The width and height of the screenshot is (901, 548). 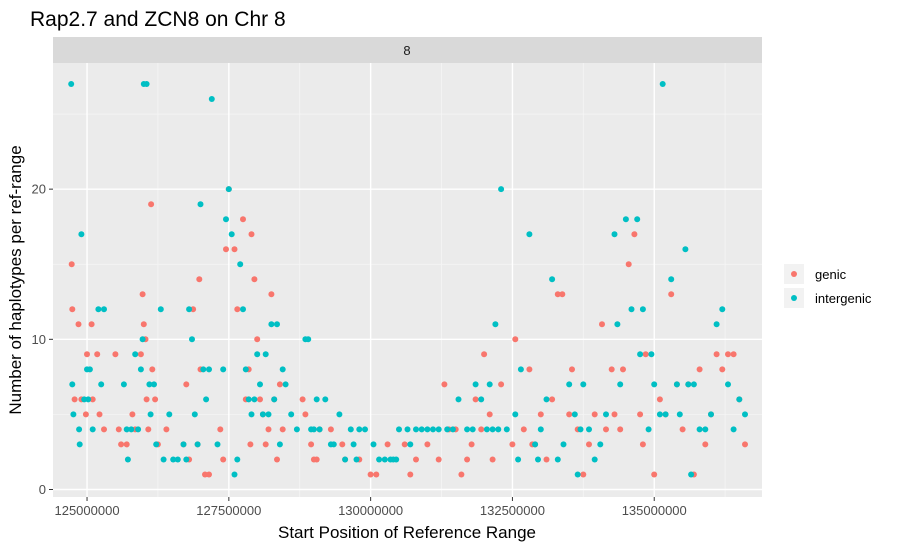 I want to click on legend-label-intergenic: intergenic, so click(x=843, y=298).